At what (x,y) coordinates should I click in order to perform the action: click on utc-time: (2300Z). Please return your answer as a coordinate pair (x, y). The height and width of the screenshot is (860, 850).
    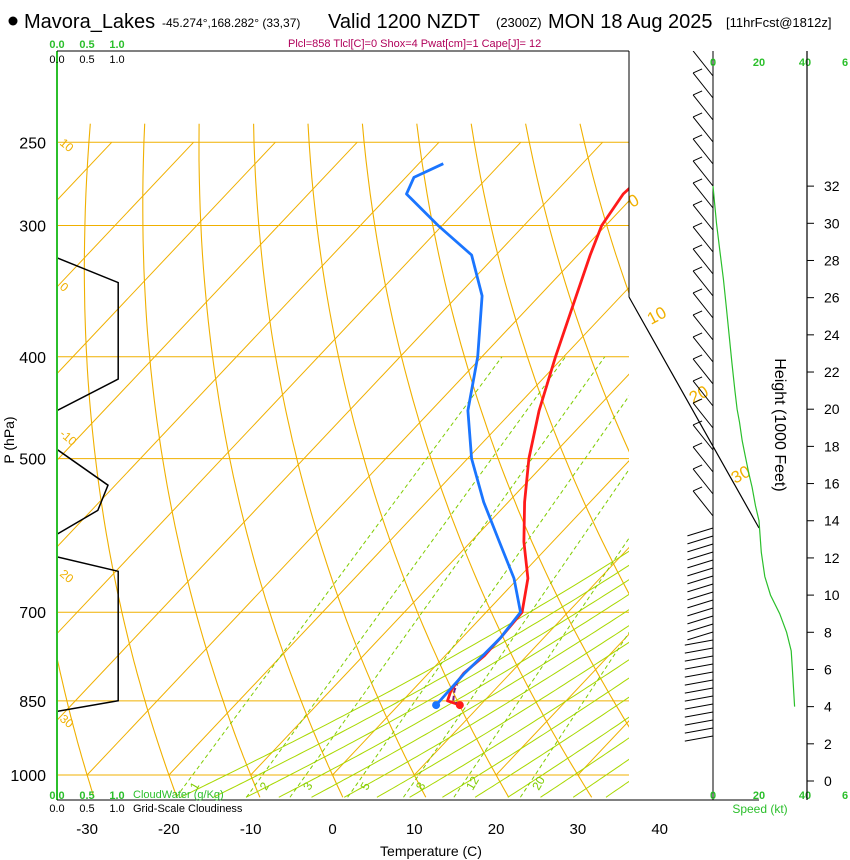
    Looking at the image, I should click on (519, 22).